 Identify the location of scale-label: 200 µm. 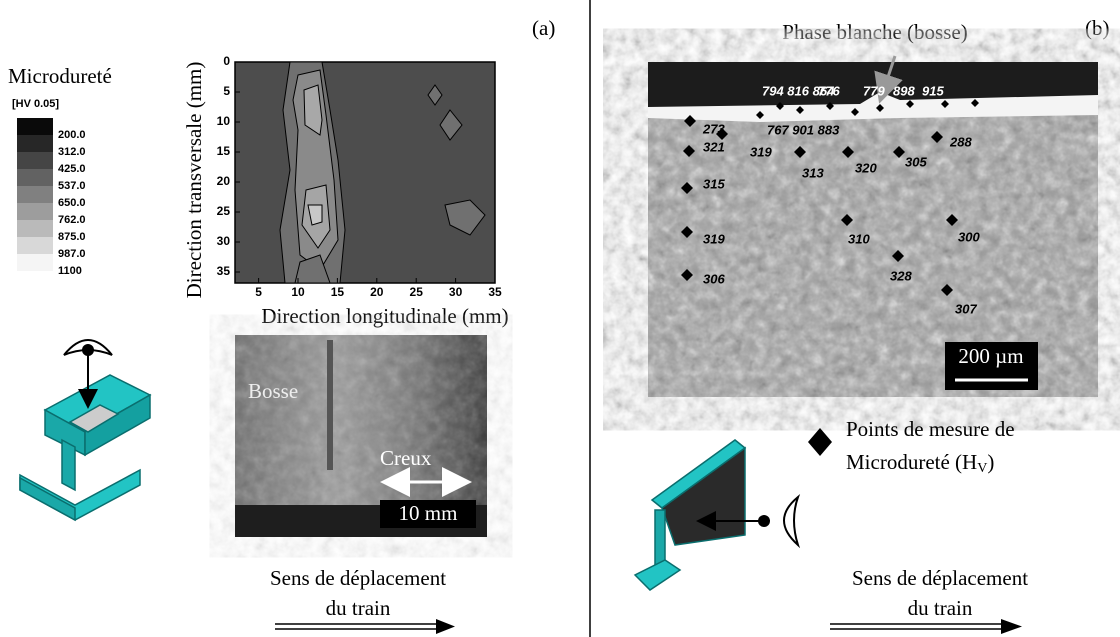
(990, 356).